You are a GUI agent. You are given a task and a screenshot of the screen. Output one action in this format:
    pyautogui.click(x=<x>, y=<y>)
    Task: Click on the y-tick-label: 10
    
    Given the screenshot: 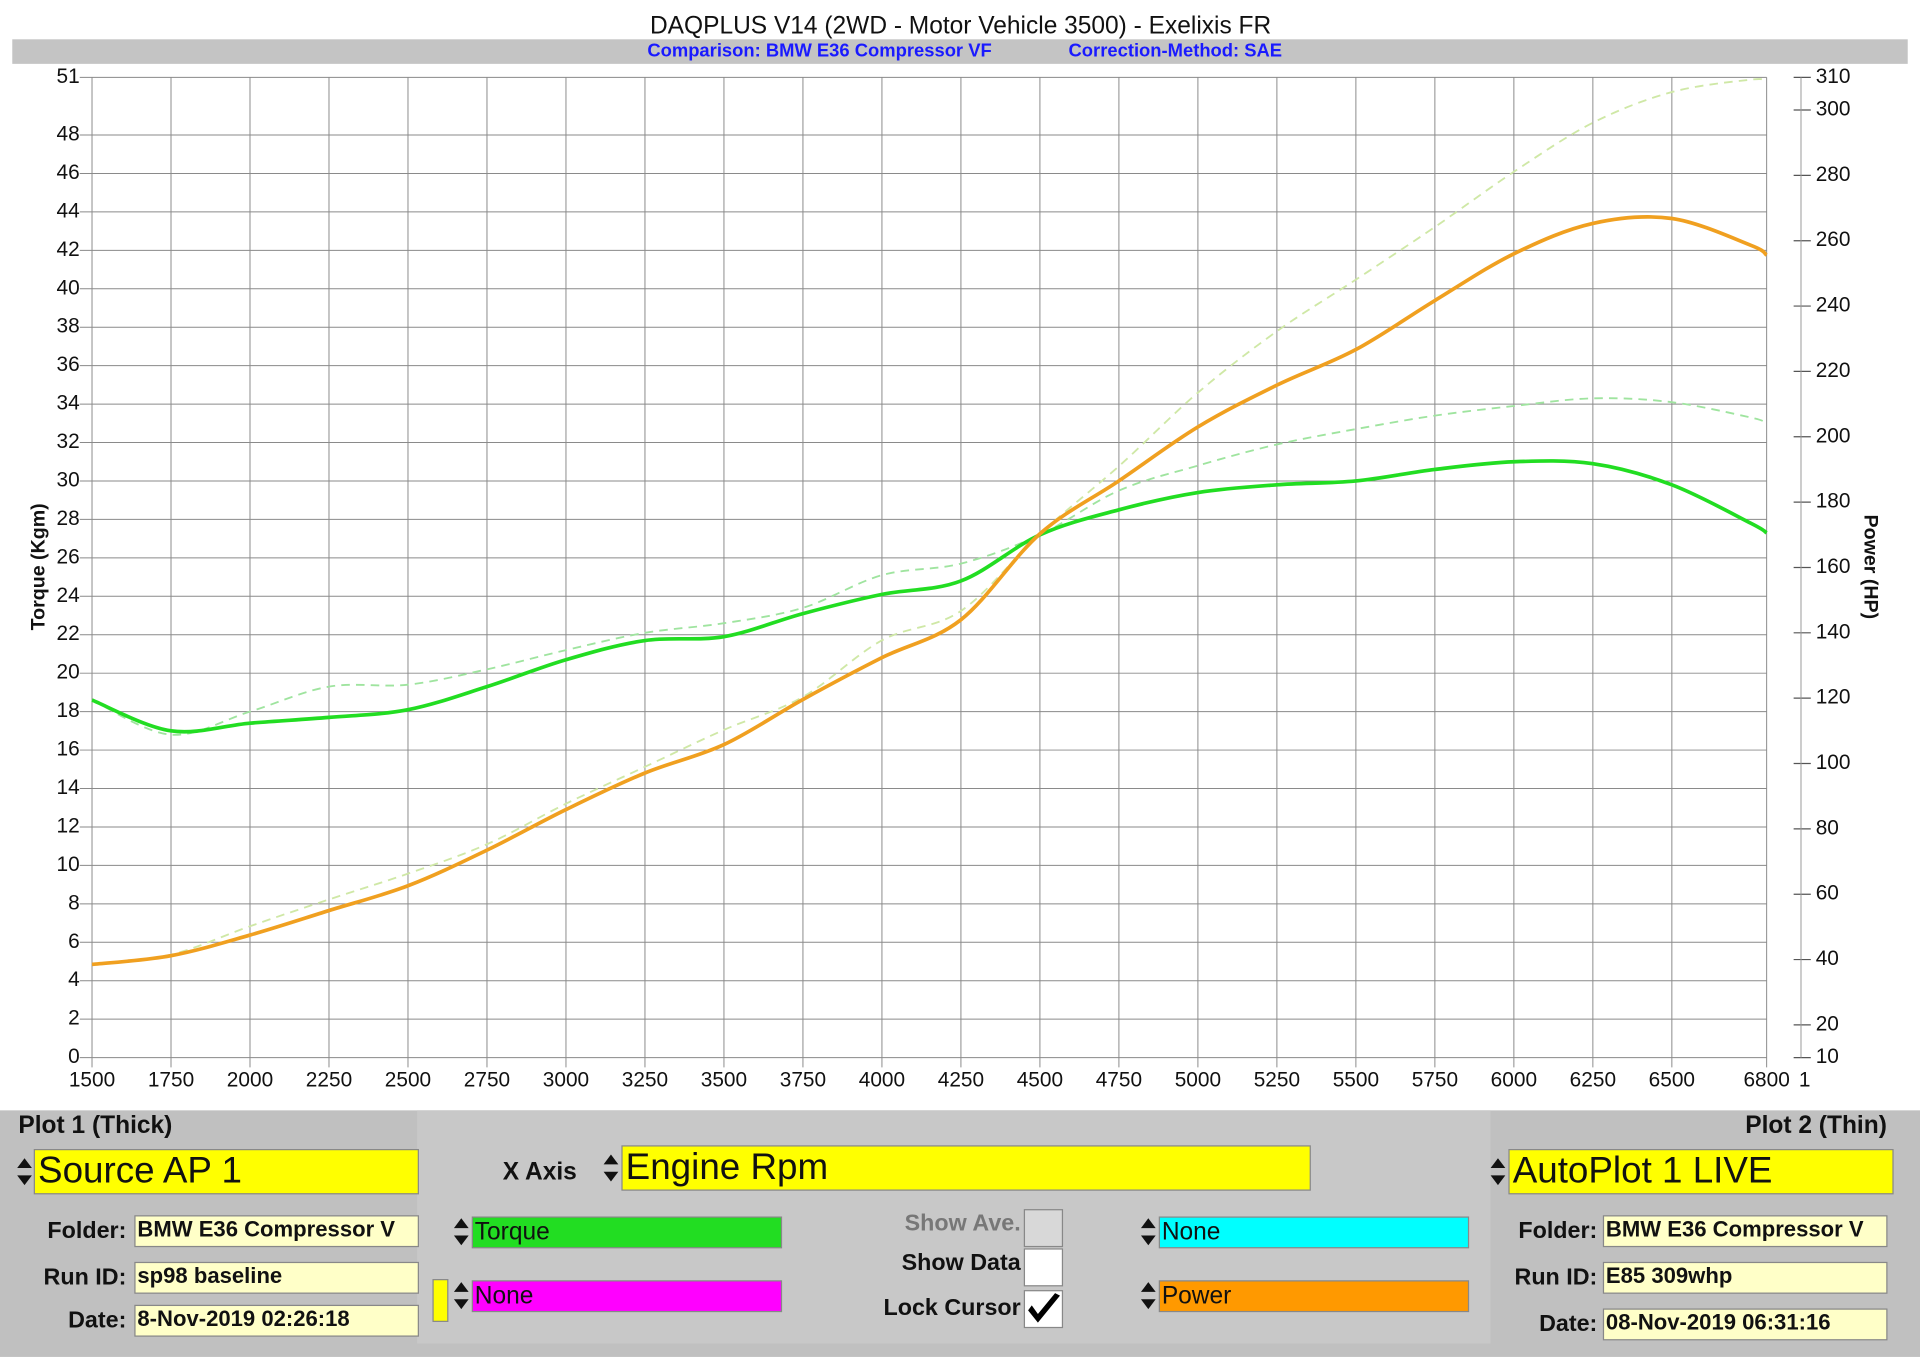 What is the action you would take?
    pyautogui.click(x=68, y=864)
    